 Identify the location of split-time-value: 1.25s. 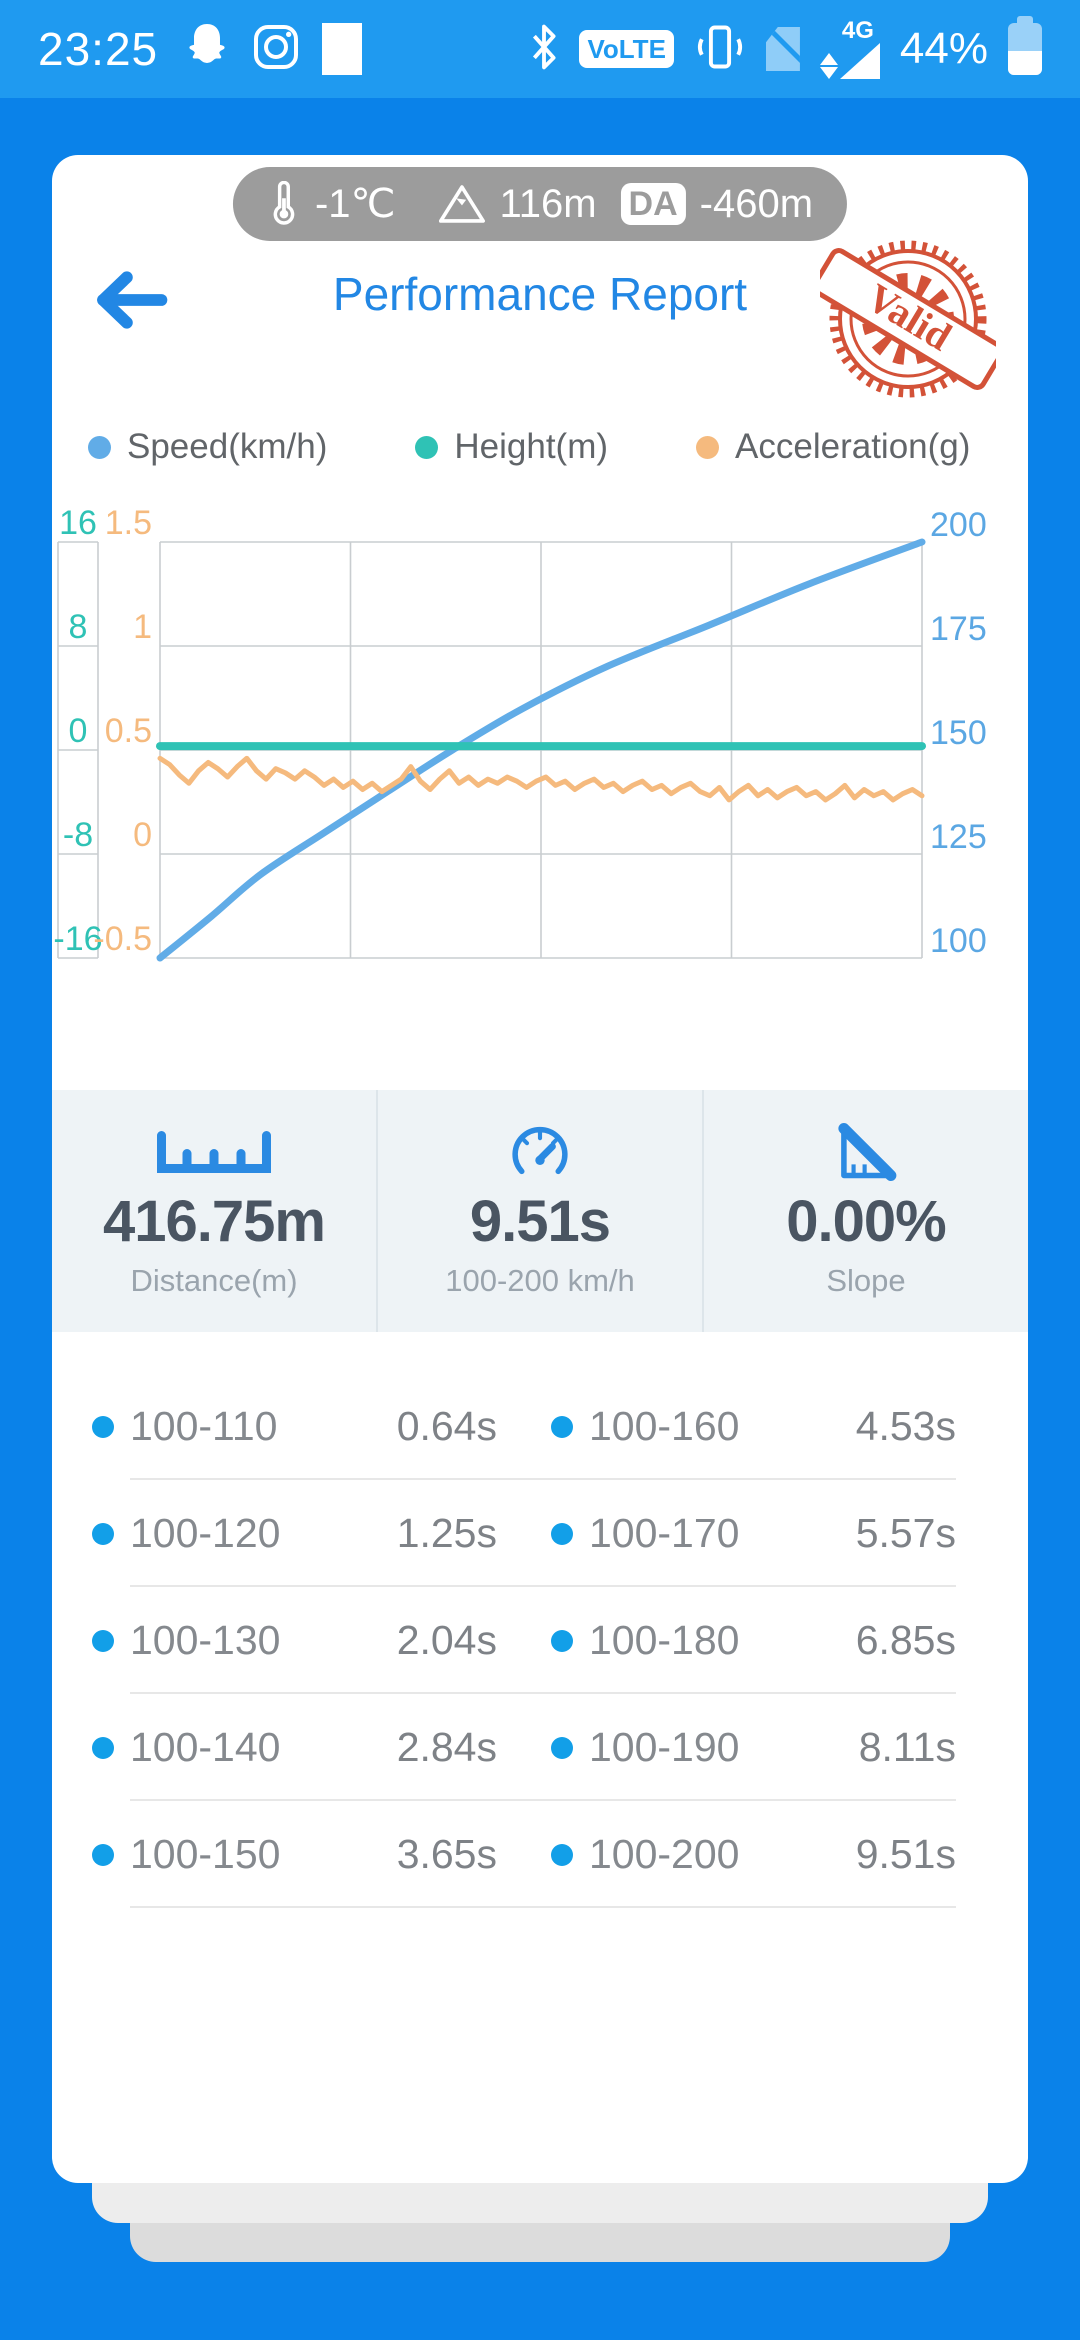
(446, 1533).